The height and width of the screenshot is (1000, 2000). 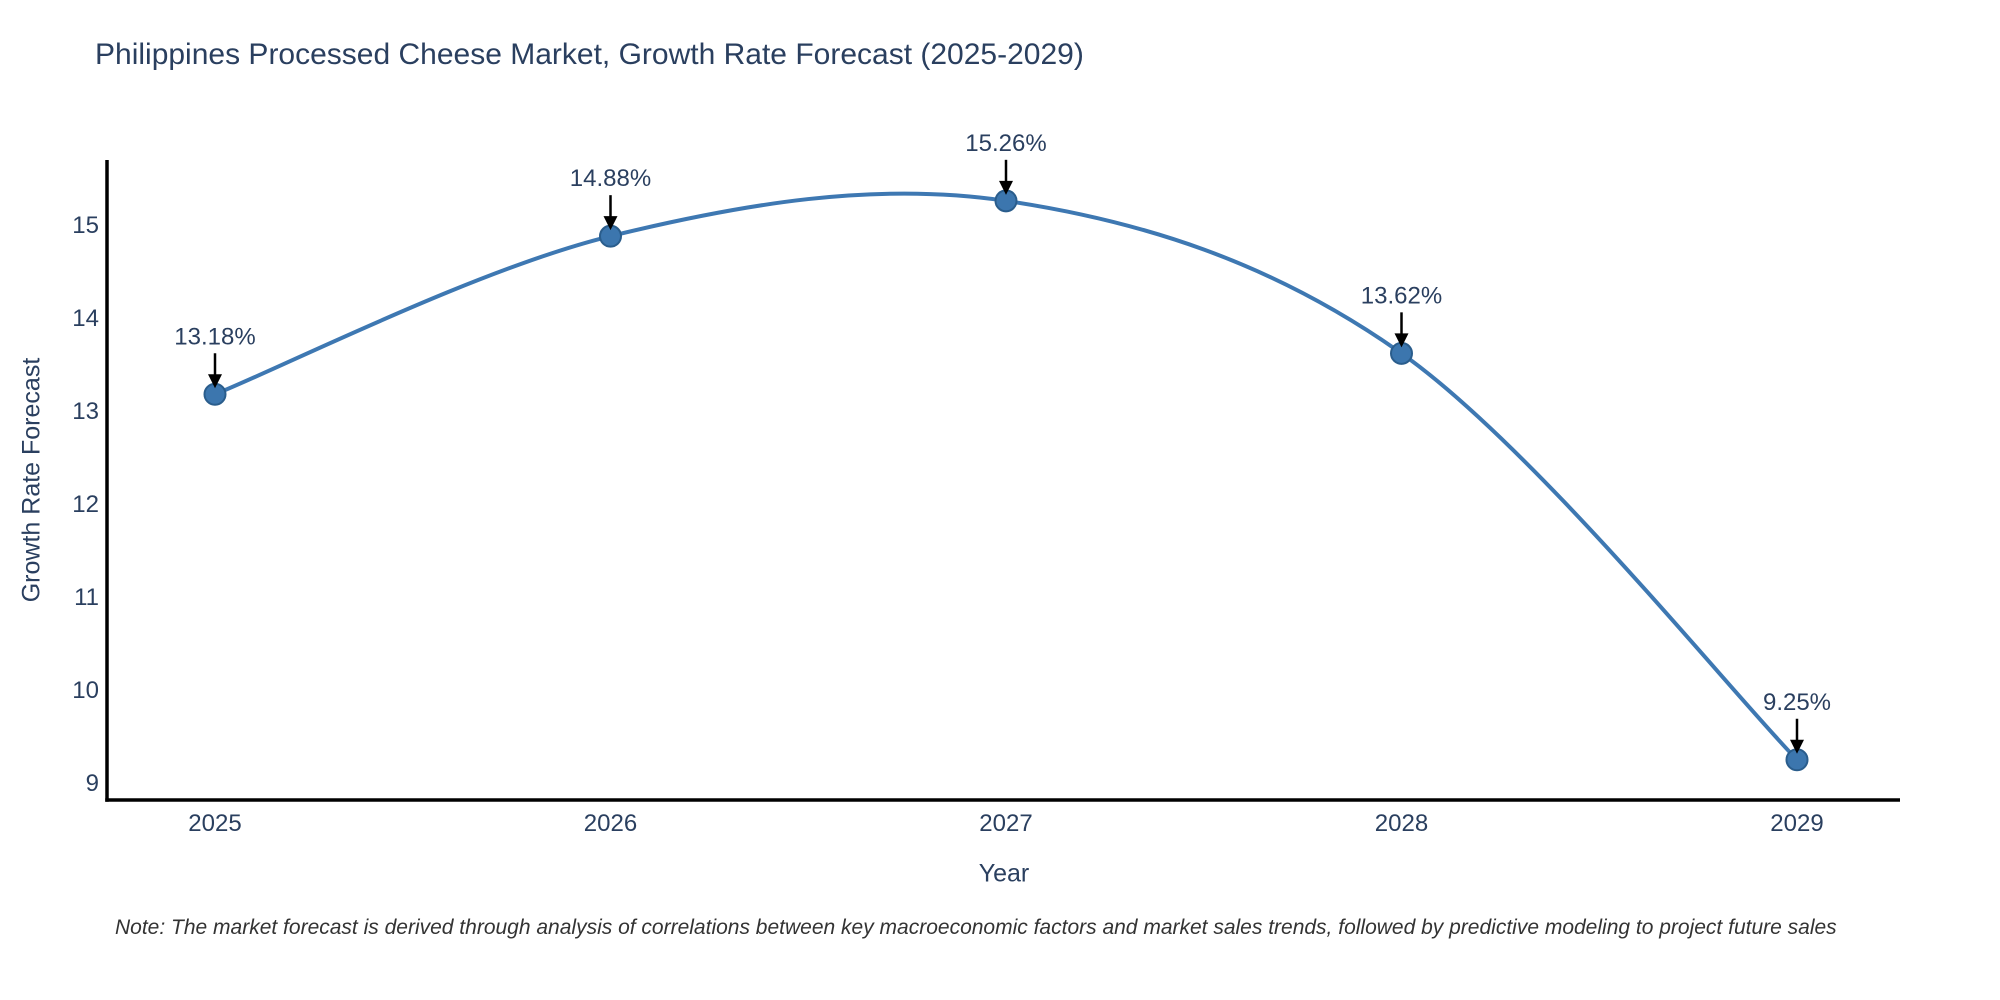 I want to click on y-axis-title: Growth Rate Forecast, so click(x=31, y=480).